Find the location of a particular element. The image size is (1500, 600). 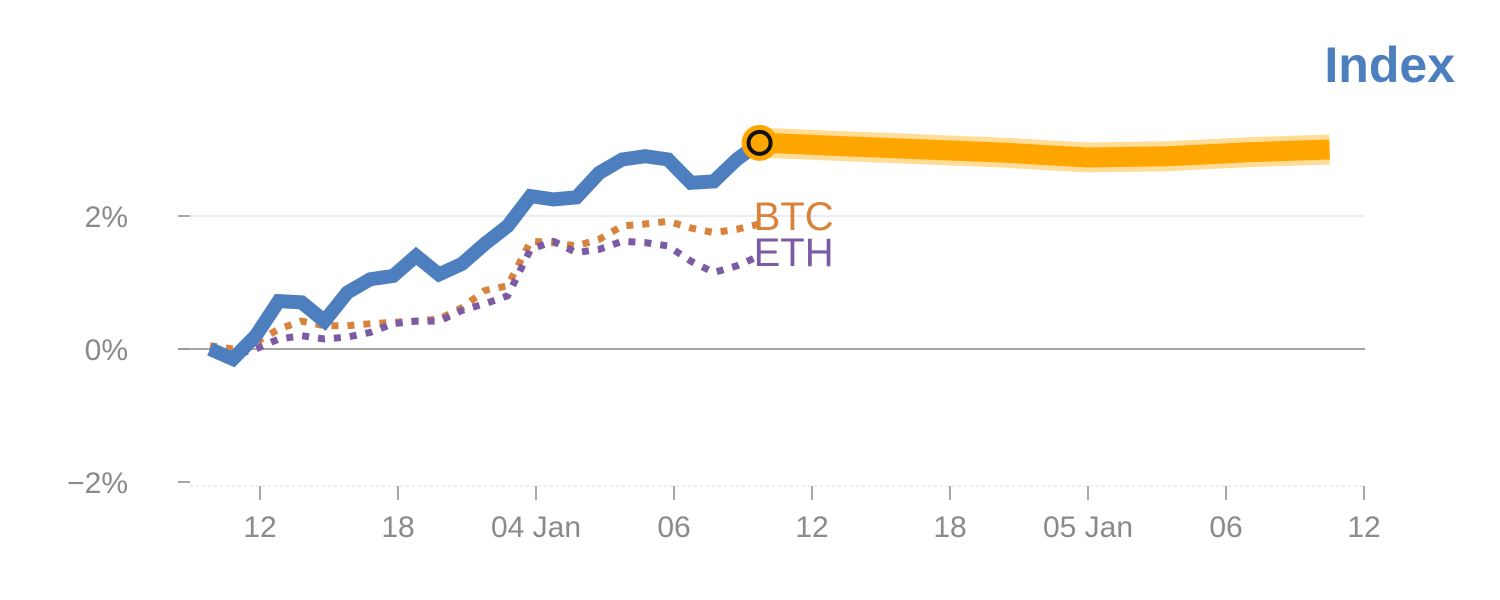

series-index-line is located at coordinates (485, 252).